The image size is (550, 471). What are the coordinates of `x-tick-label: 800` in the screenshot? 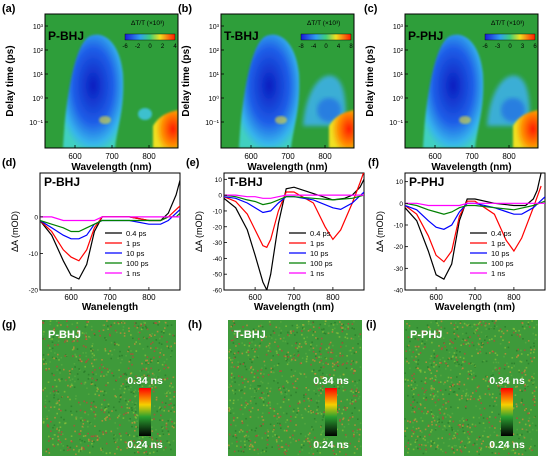 It's located at (149, 156).